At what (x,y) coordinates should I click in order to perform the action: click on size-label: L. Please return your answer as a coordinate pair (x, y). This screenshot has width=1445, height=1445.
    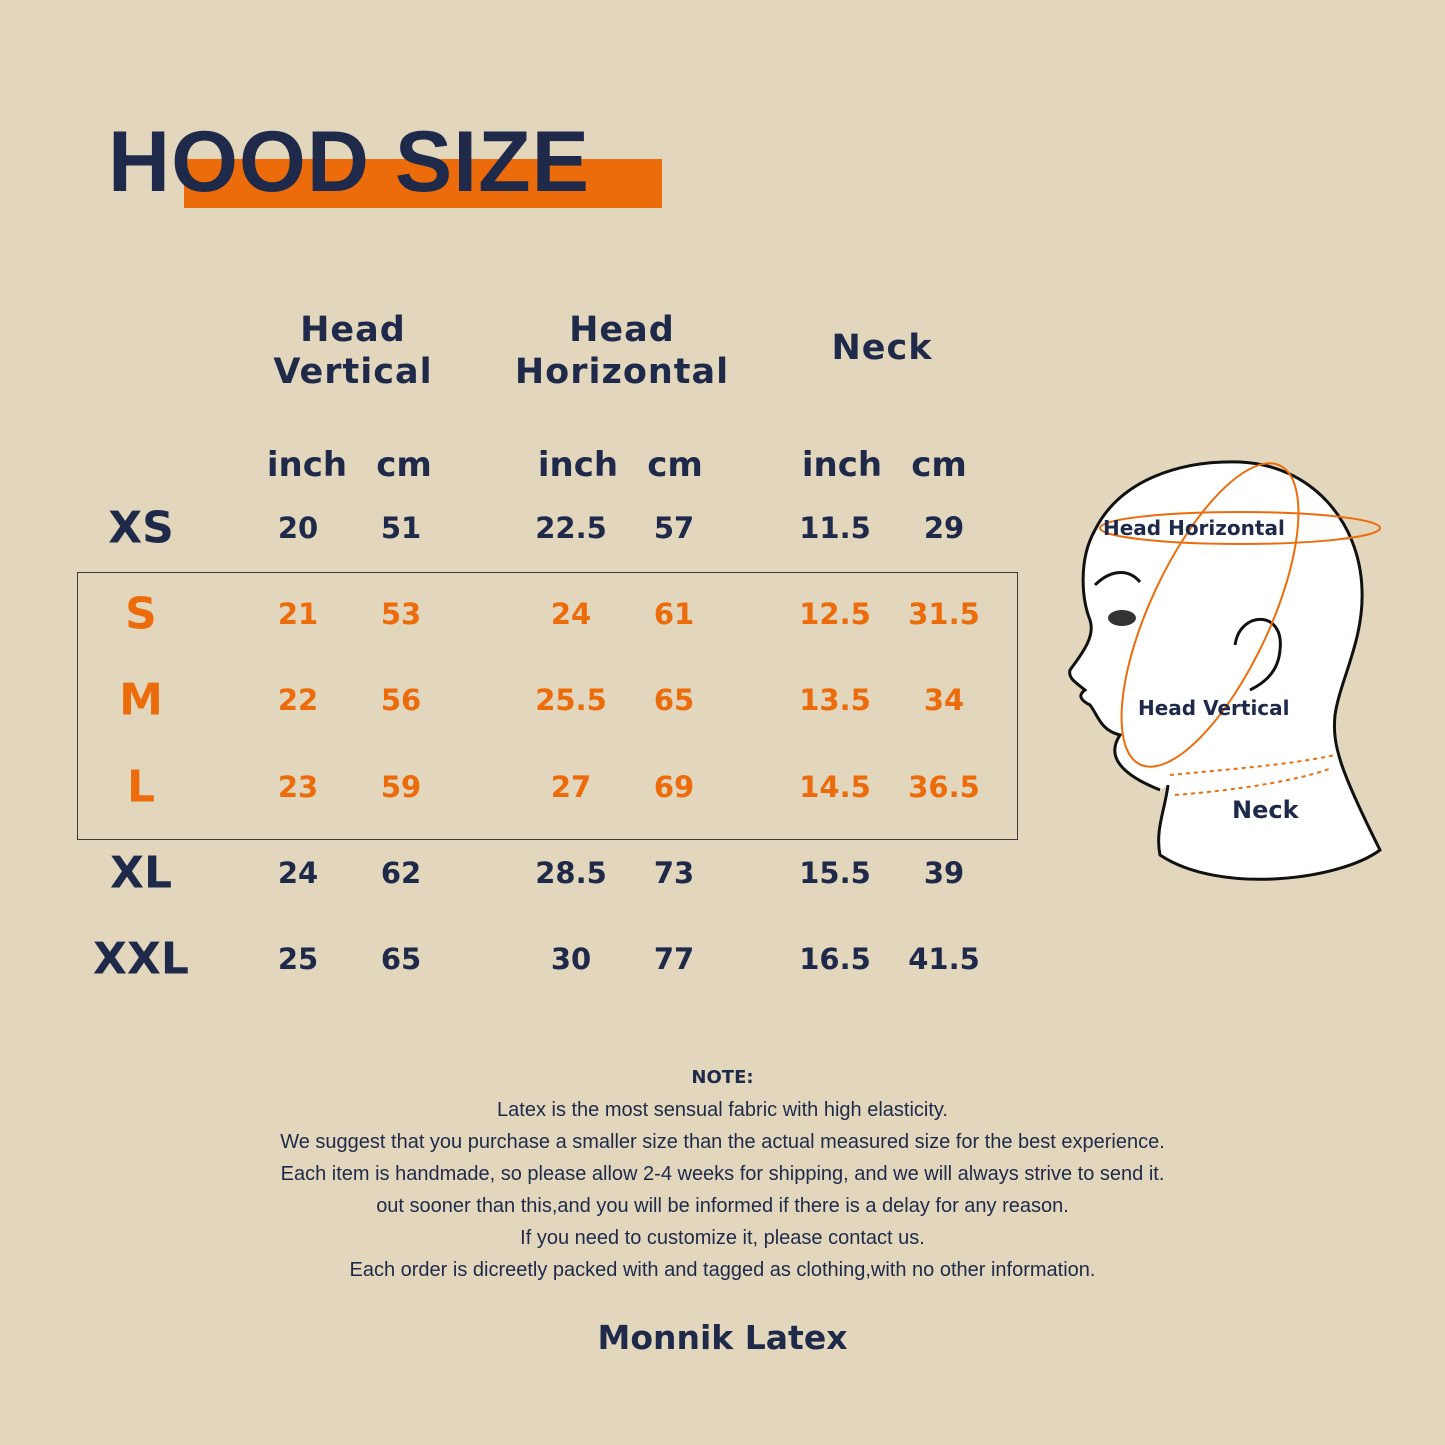
    Looking at the image, I should click on (141, 787).